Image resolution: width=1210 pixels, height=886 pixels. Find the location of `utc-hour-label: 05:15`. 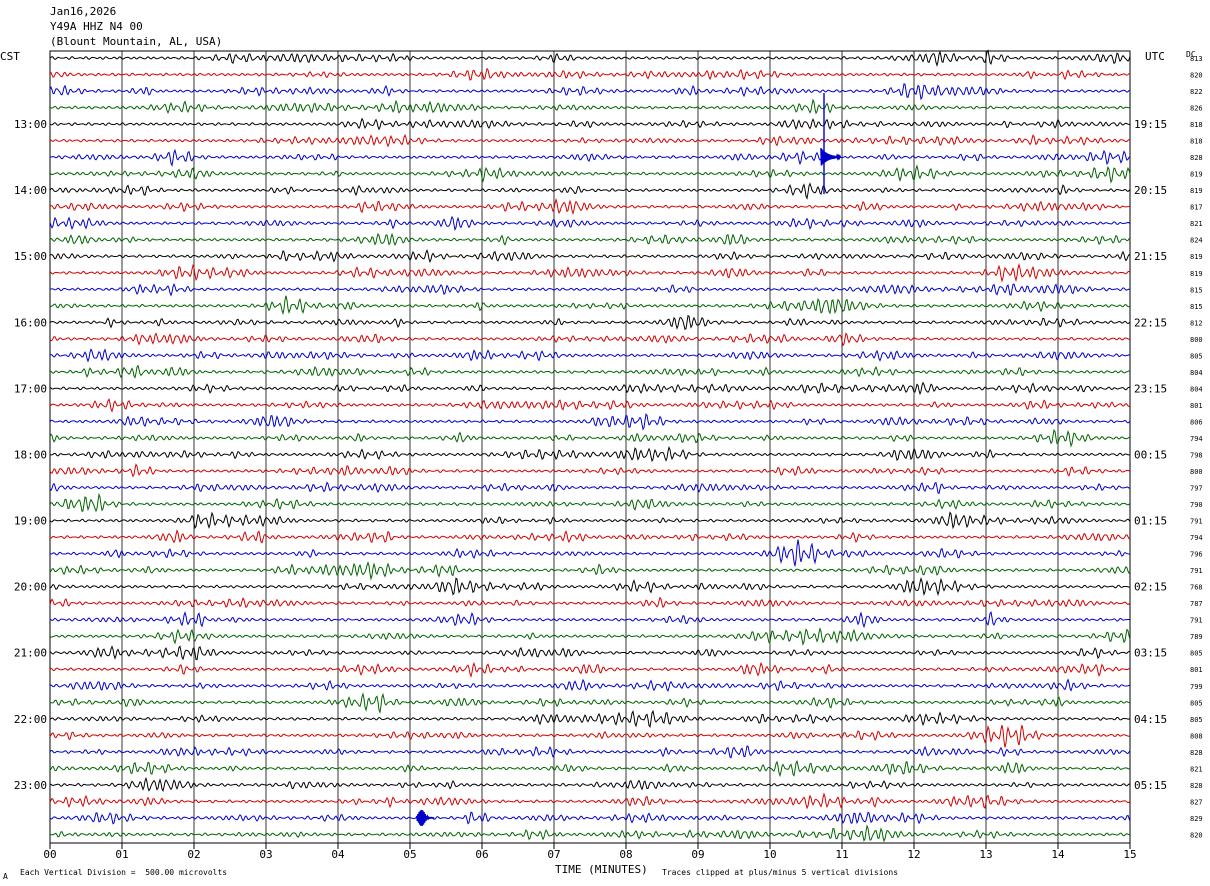

utc-hour-label: 05:15 is located at coordinates (1150, 785).